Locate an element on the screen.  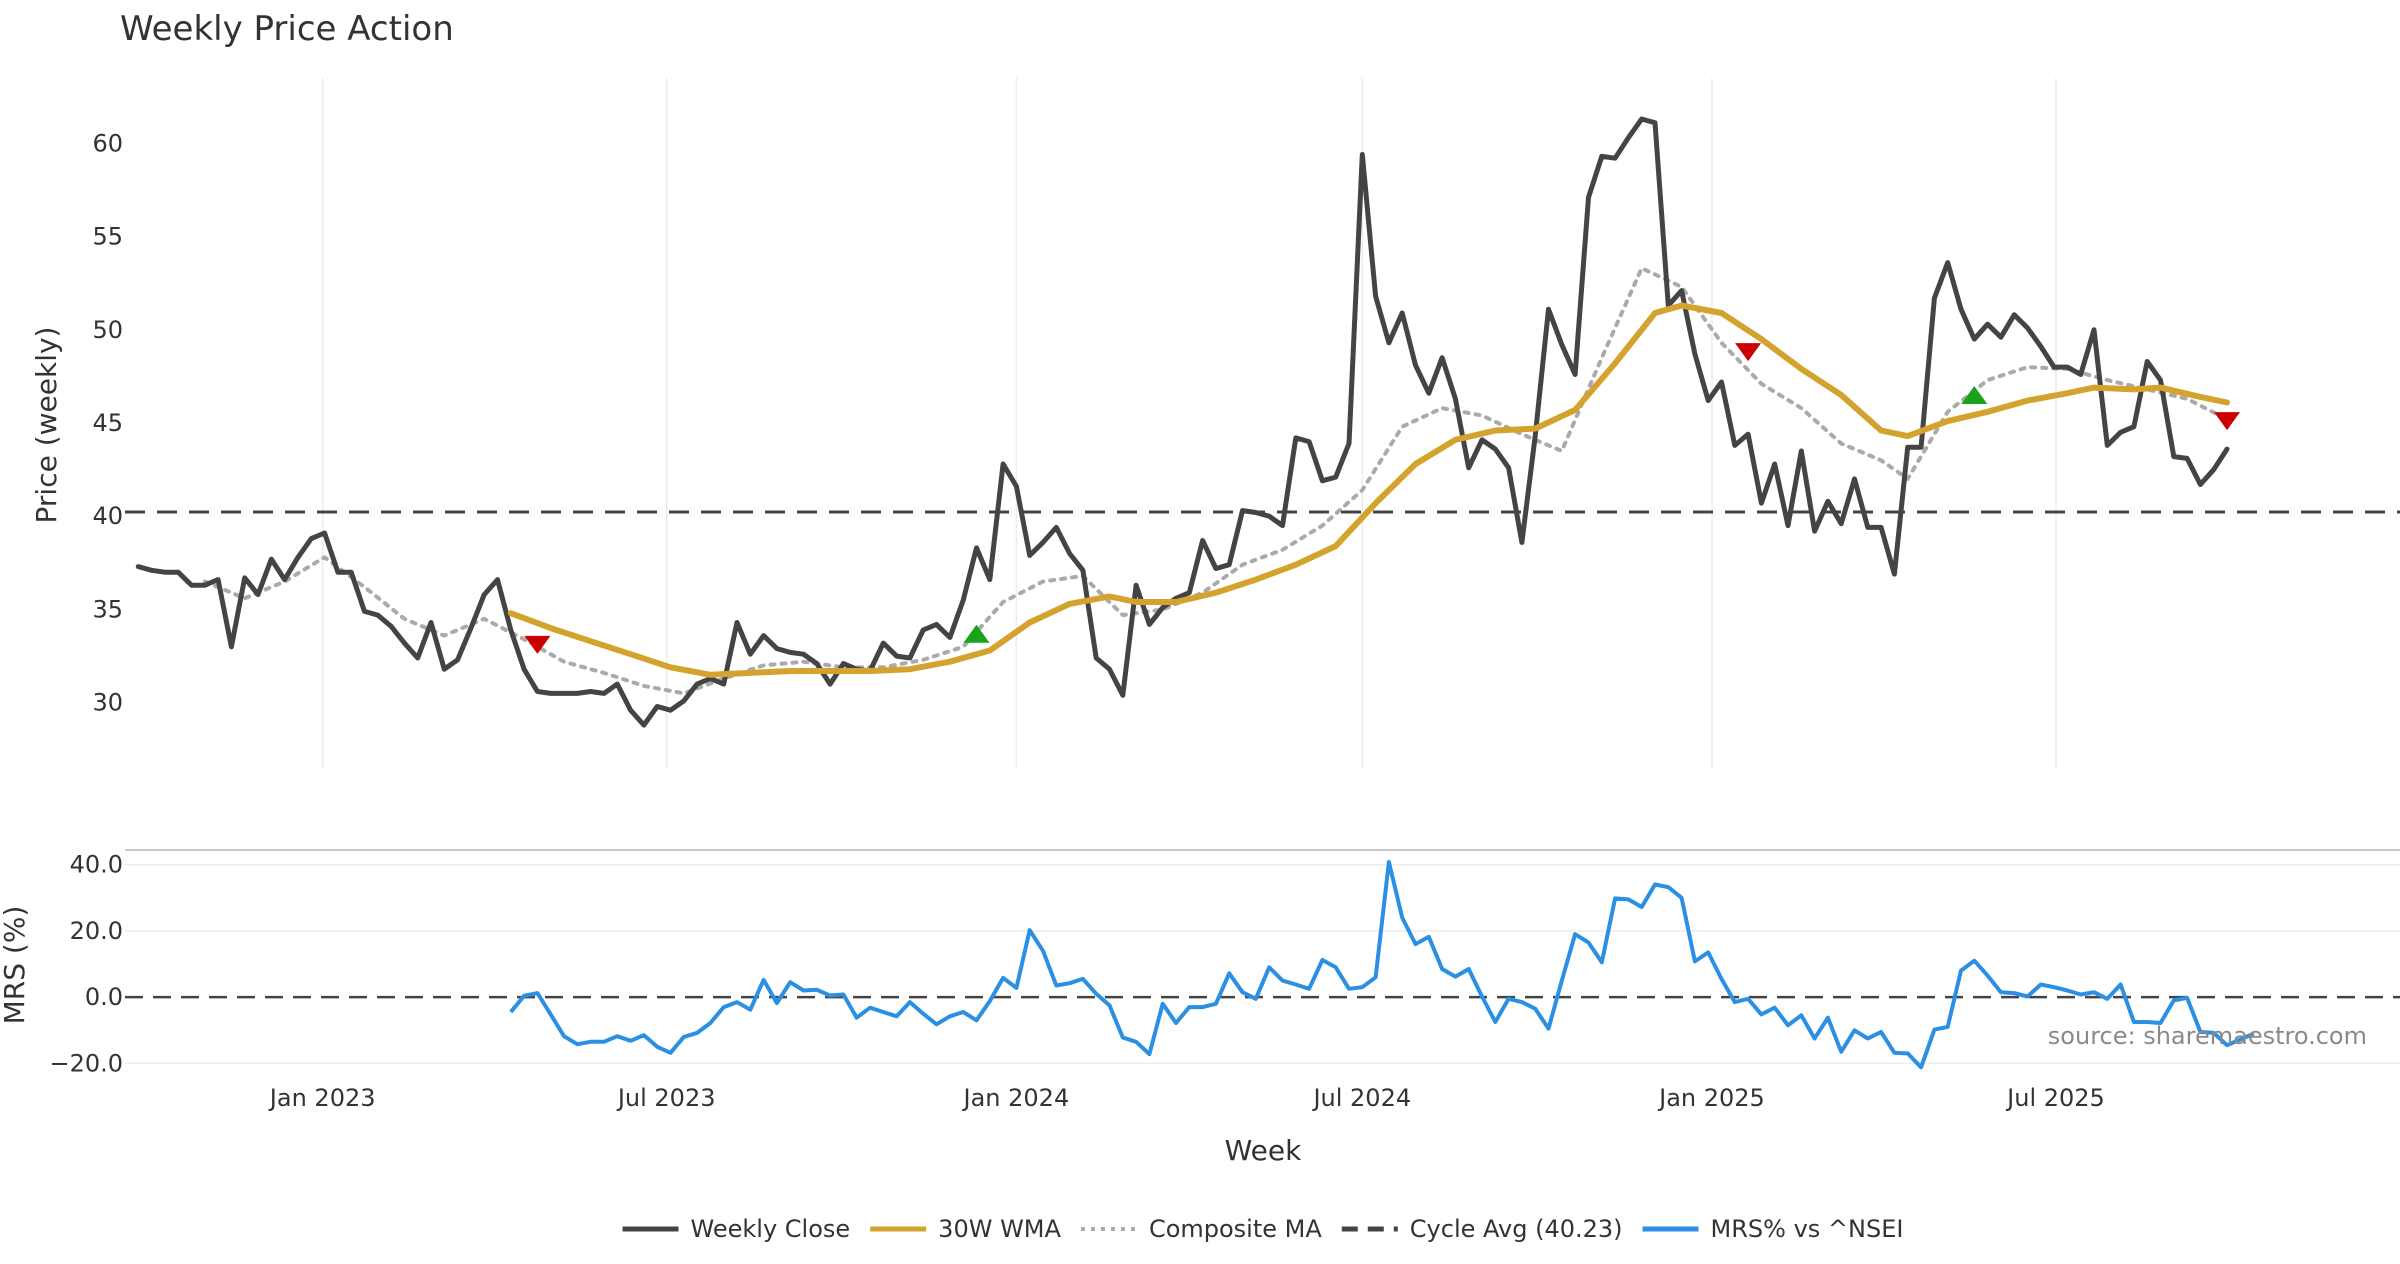
x-tick-label: Jul 2025 is located at coordinates (2055, 1098).